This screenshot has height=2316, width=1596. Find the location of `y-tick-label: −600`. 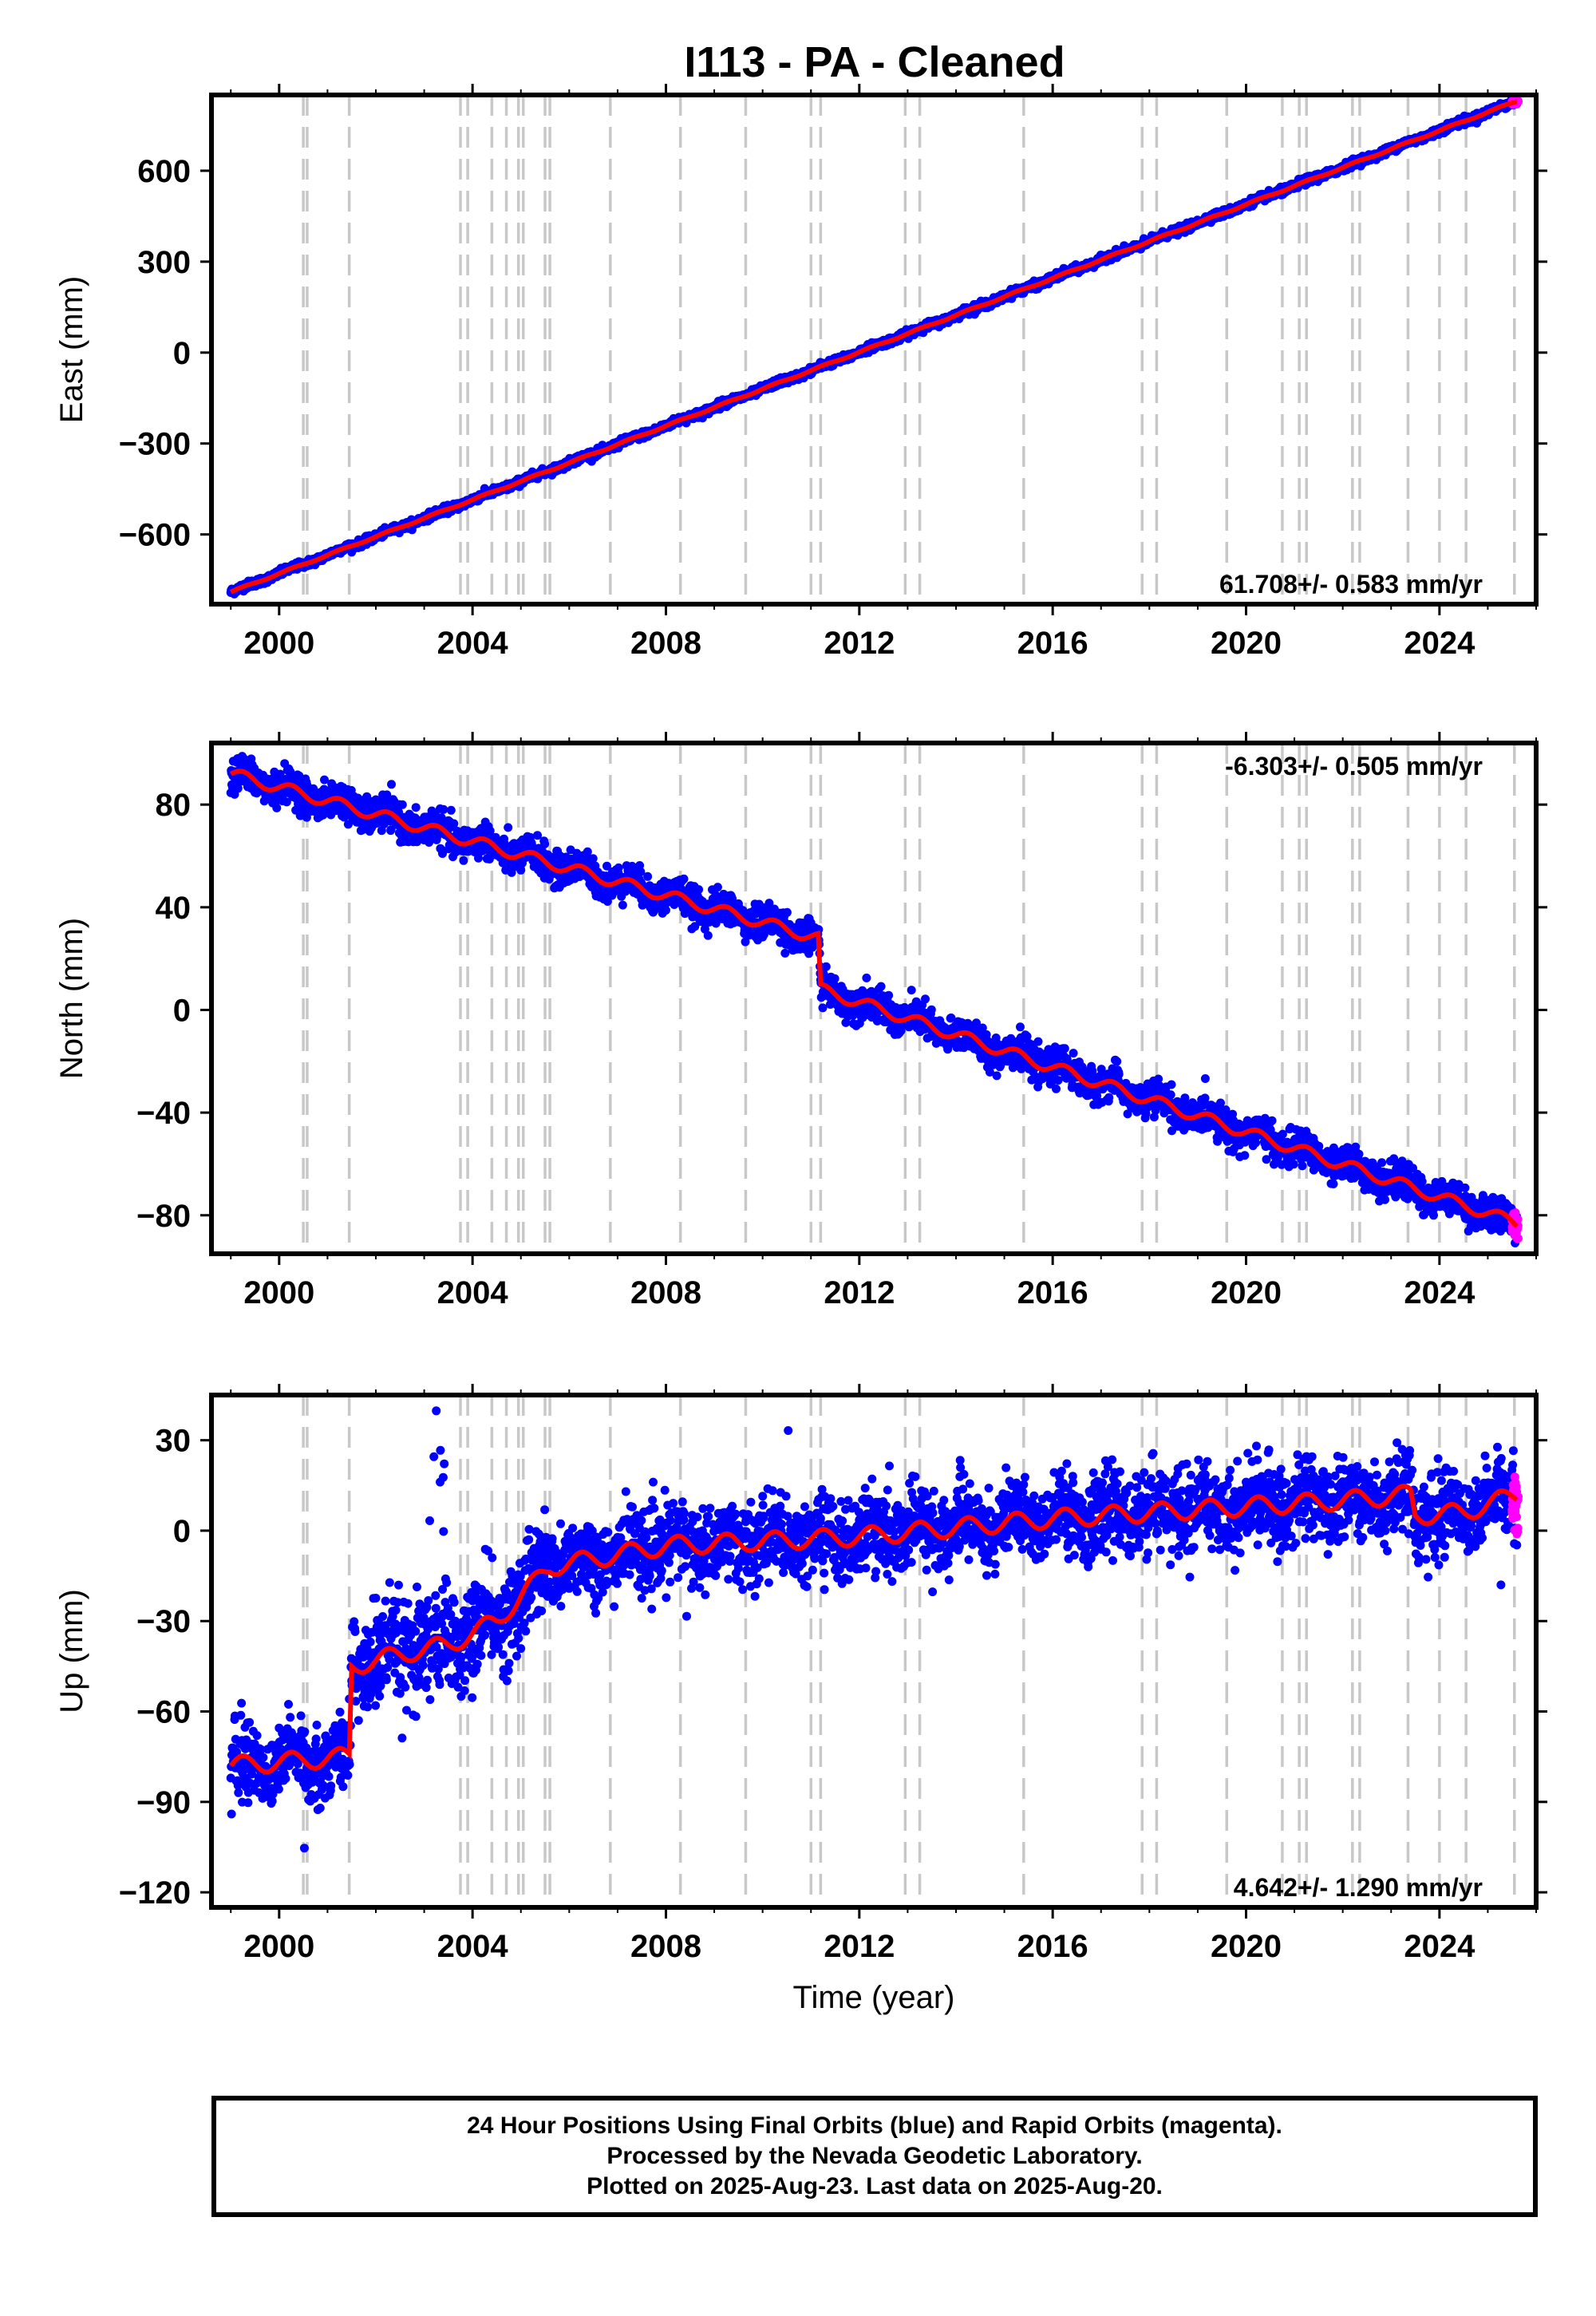

y-tick-label: −600 is located at coordinates (155, 535).